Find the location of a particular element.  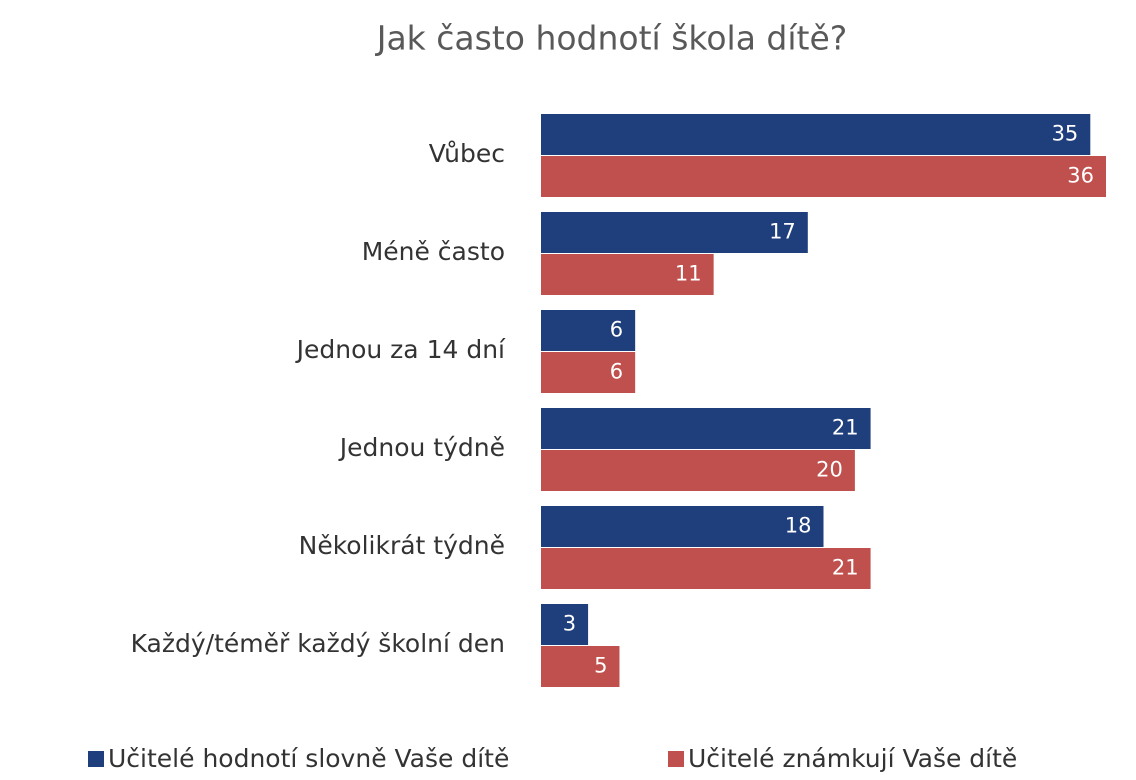

data-label: 17 is located at coordinates (782, 232).